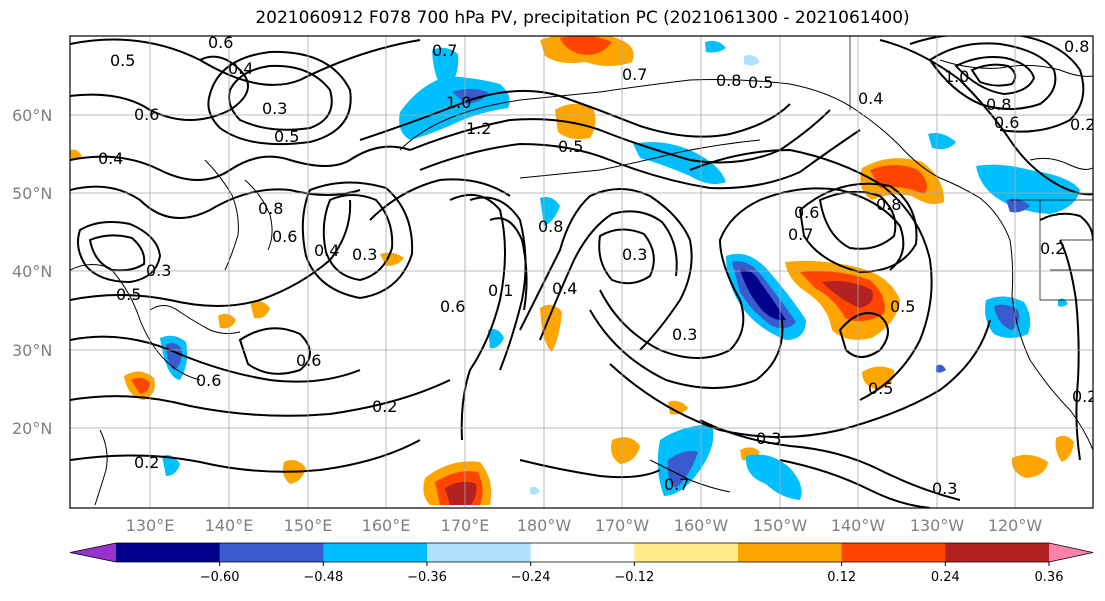 The width and height of the screenshot is (1105, 601). What do you see at coordinates (32, 193) in the screenshot?
I see `lat-label: 50°N` at bounding box center [32, 193].